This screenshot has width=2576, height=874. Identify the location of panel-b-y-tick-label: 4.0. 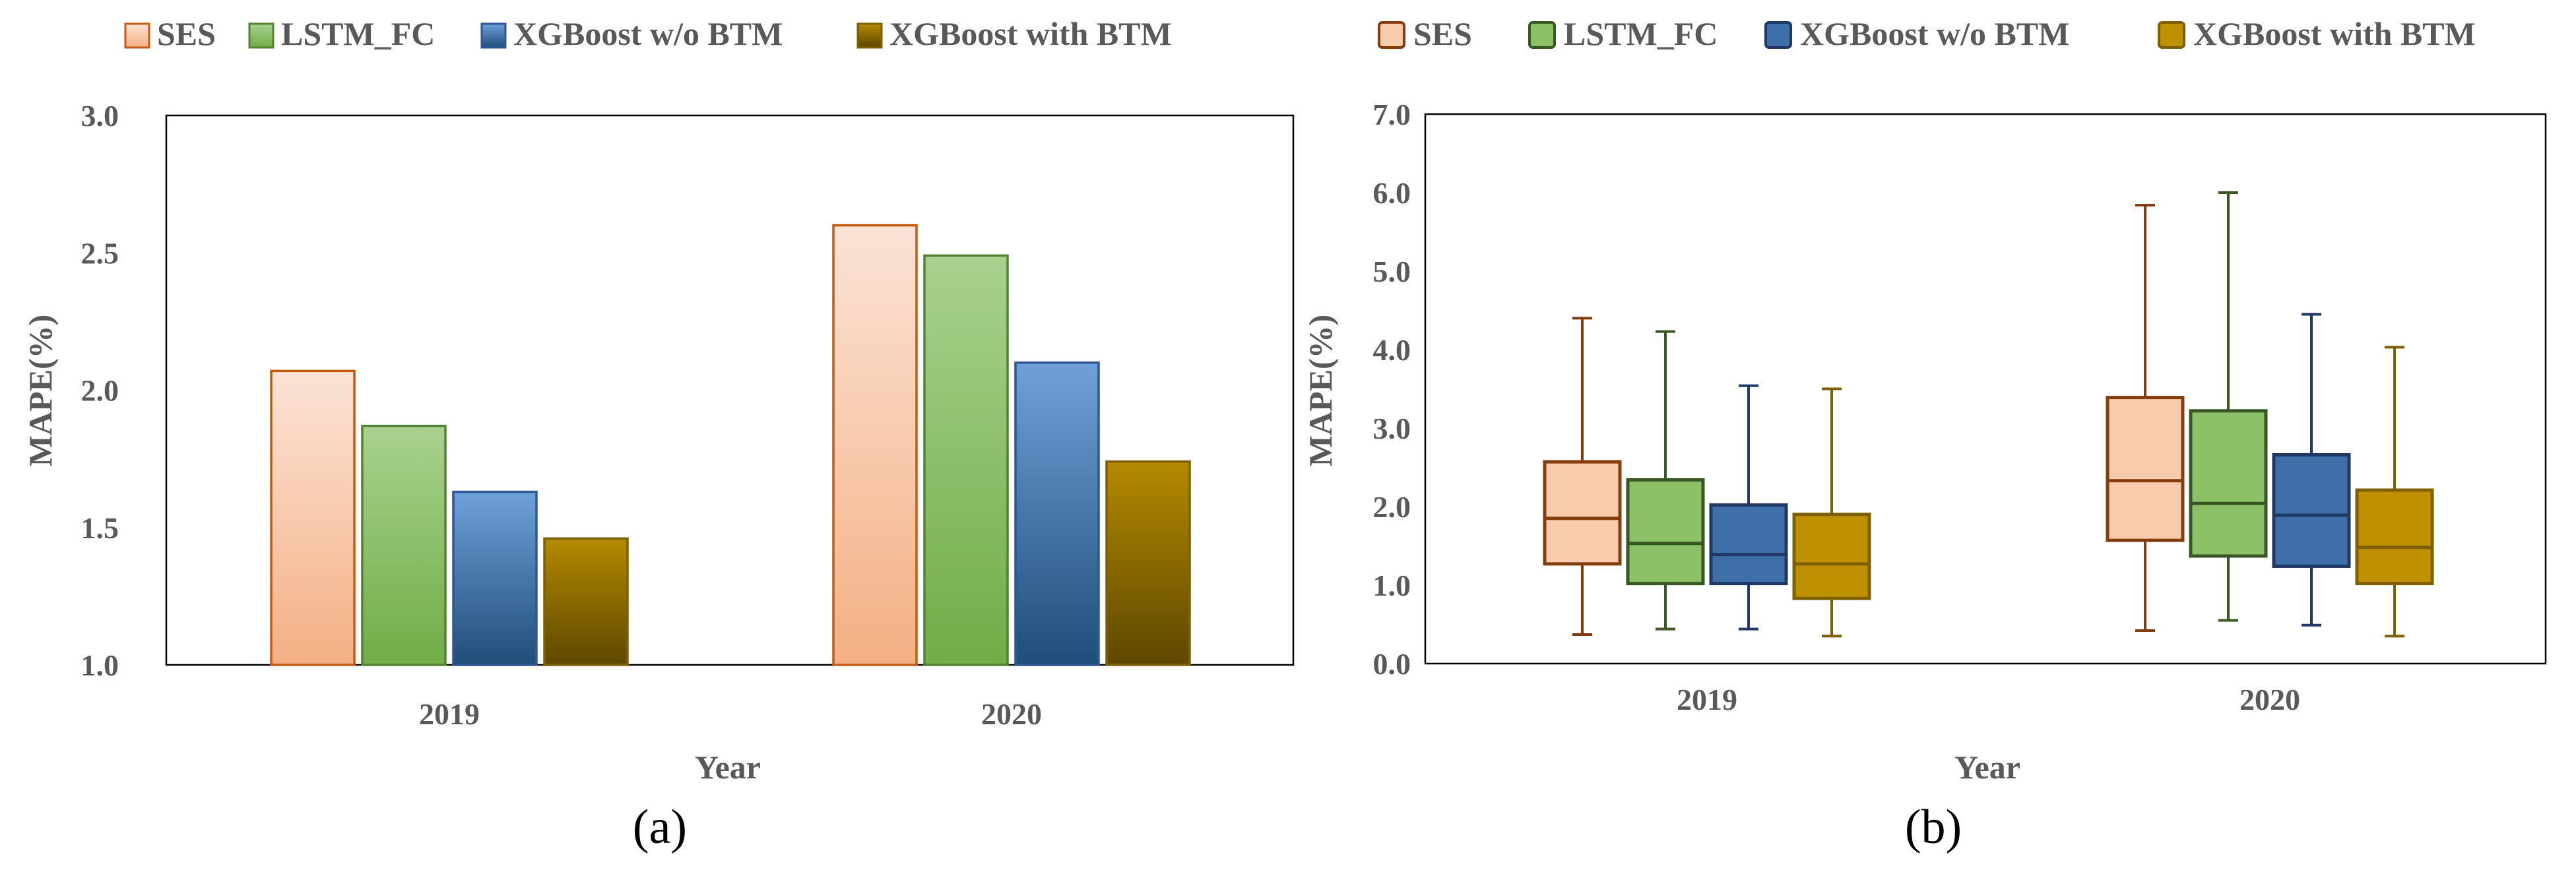
(1392, 350).